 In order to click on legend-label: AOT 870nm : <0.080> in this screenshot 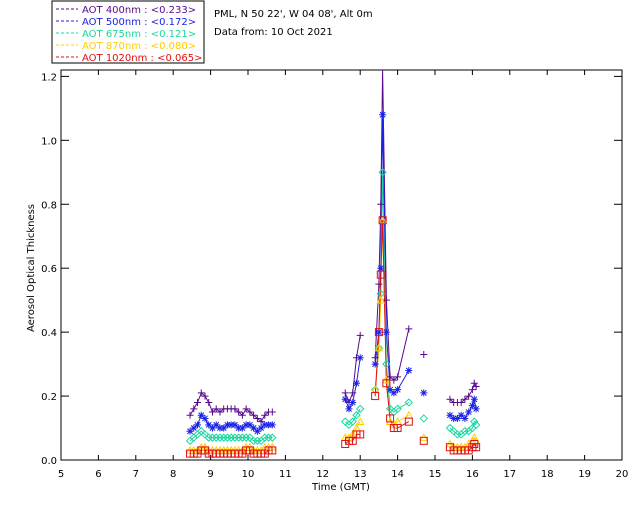, I will do `click(139, 46)`.